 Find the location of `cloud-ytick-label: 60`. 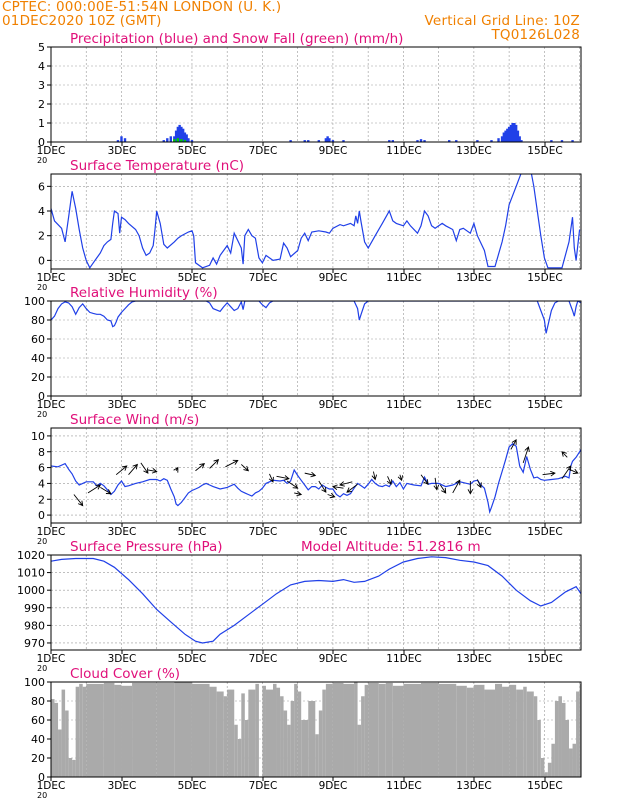

cloud-ytick-label: 60 is located at coordinates (38, 720).